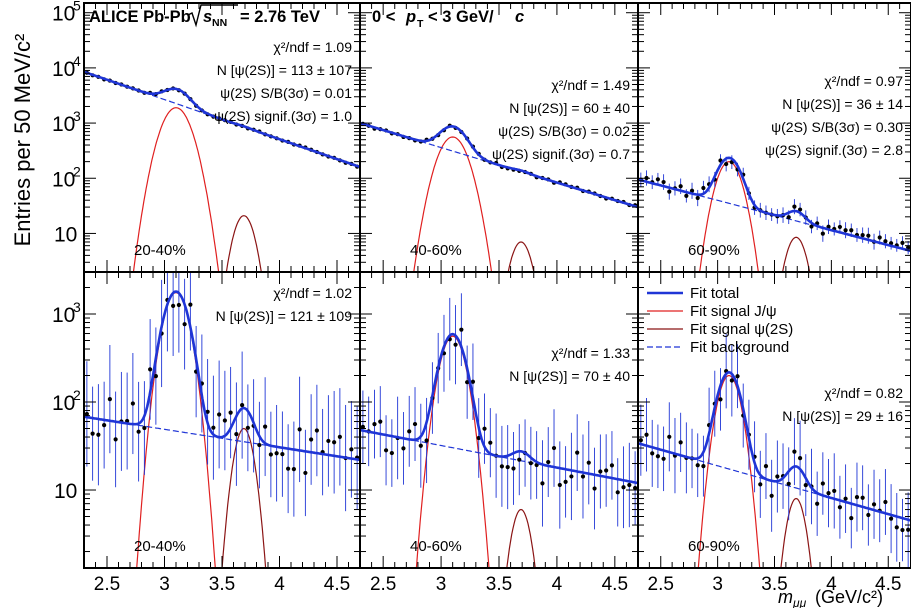 Image resolution: width=911 pixels, height=608 pixels. What do you see at coordinates (312, 47) in the screenshot?
I see `fit-stat-text: χ²/ndf = 1.09` at bounding box center [312, 47].